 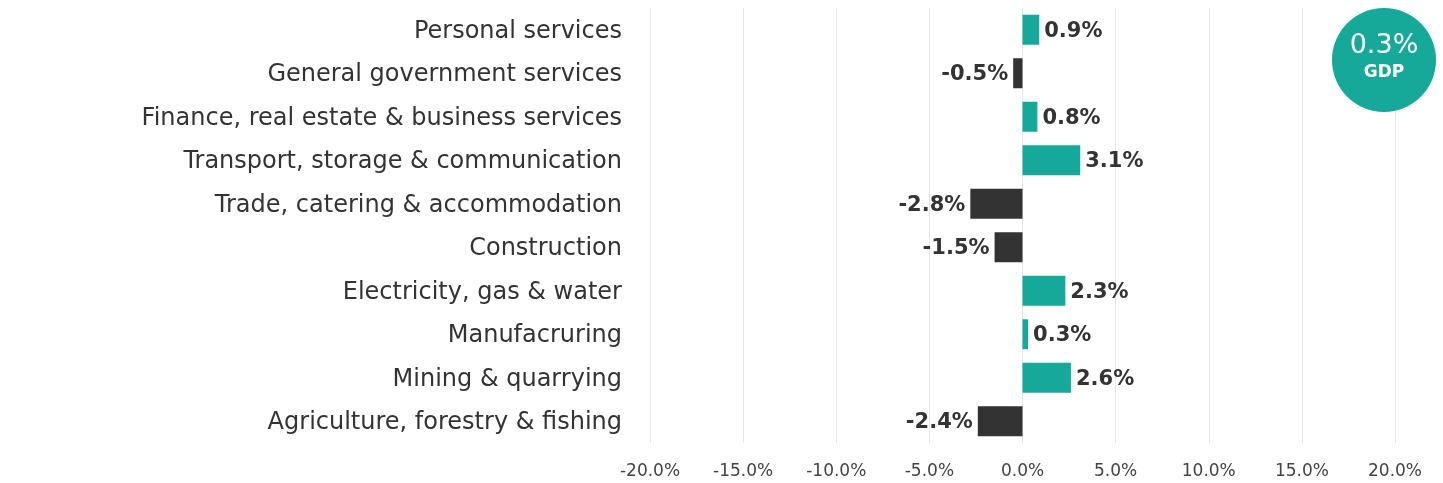 I want to click on y-tick-label: Manufacruring, so click(x=534, y=334).